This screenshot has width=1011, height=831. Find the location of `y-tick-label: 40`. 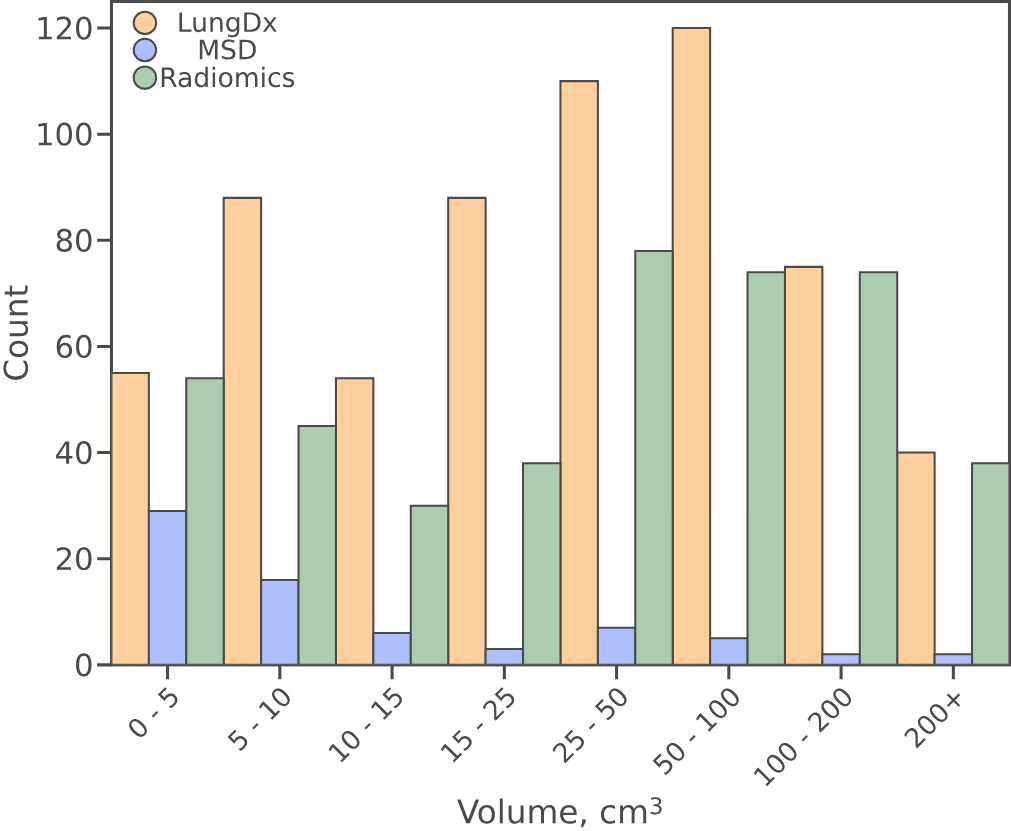

y-tick-label: 40 is located at coordinates (74, 453).